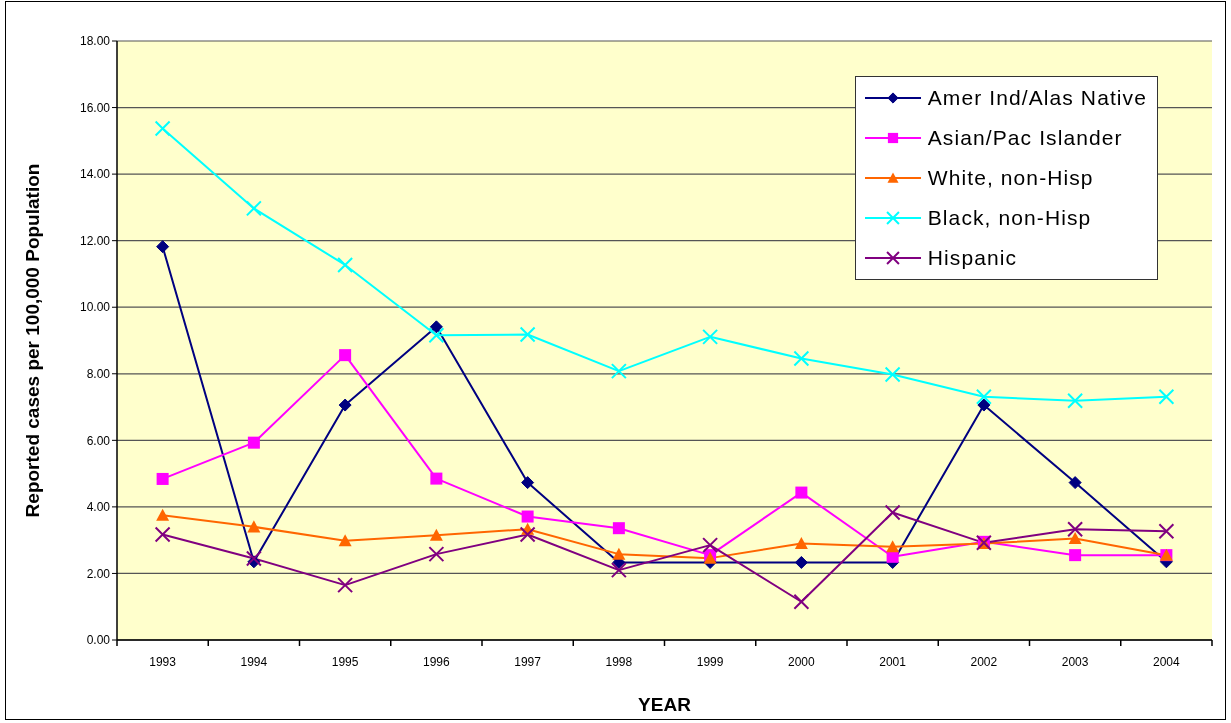 This screenshot has width=1231, height=723. I want to click on x-tick-label: 1995, so click(345, 662).